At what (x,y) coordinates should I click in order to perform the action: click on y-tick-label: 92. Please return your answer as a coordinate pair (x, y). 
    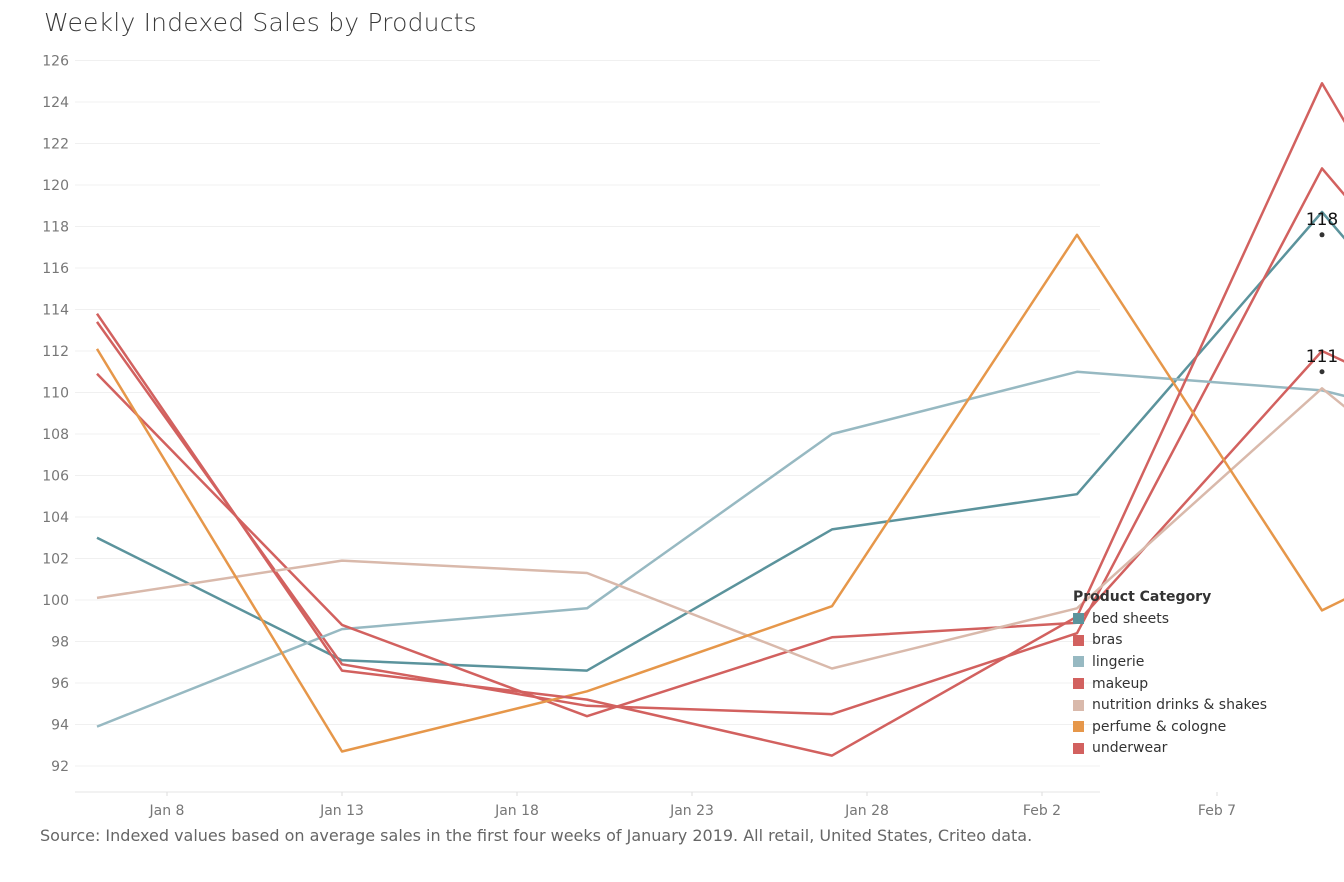
    Looking at the image, I should click on (60, 767).